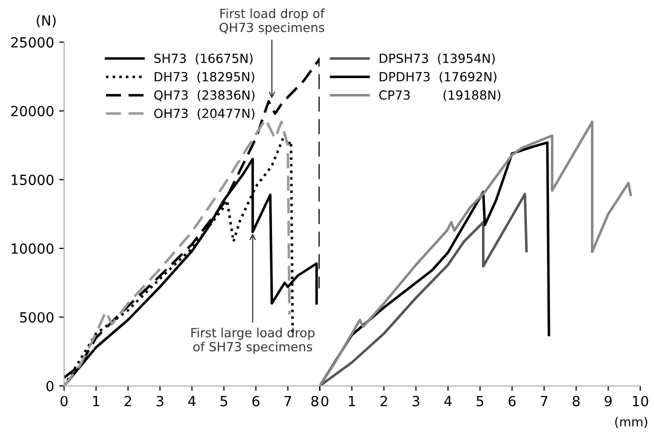 The image size is (654, 439). What do you see at coordinates (437, 59) in the screenshot?
I see `legend-label: DPSH73 (13954N)` at bounding box center [437, 59].